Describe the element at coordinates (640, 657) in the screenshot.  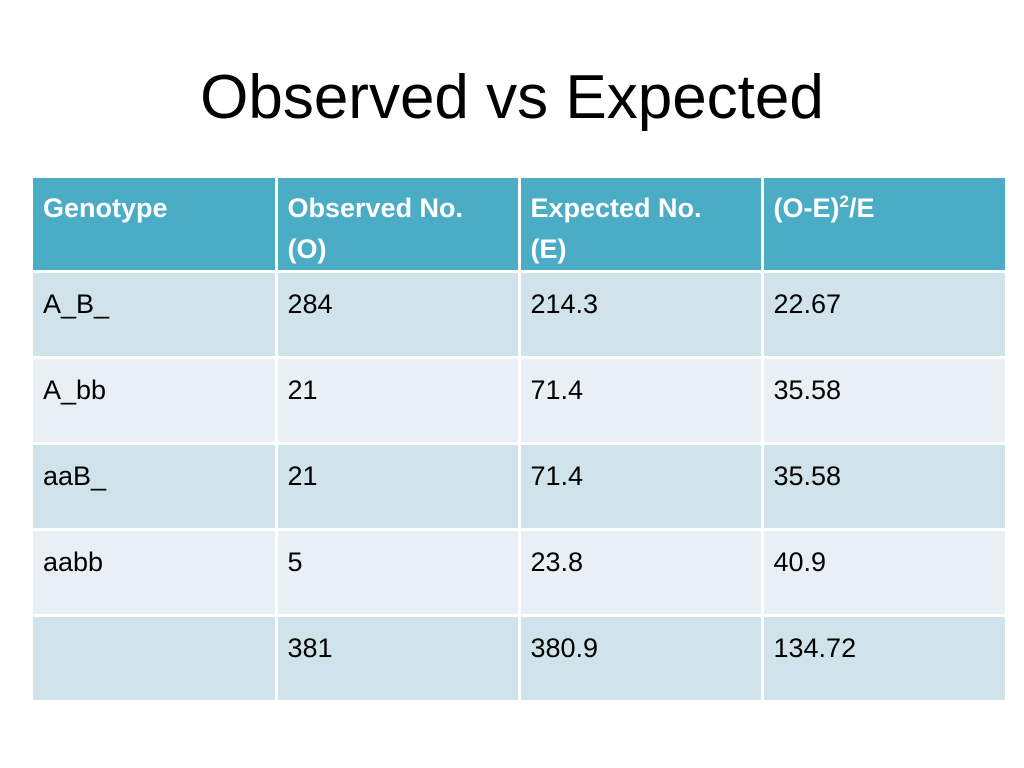
I see `cell-expected-total: 380.9` at that location.